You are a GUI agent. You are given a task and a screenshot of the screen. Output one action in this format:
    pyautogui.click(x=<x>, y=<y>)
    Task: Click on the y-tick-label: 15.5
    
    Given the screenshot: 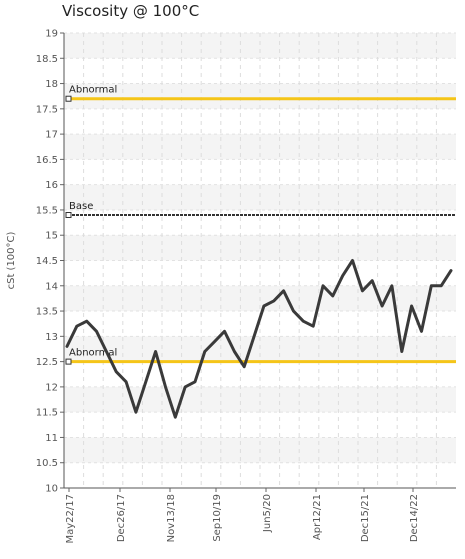 What is the action you would take?
    pyautogui.click(x=47, y=210)
    